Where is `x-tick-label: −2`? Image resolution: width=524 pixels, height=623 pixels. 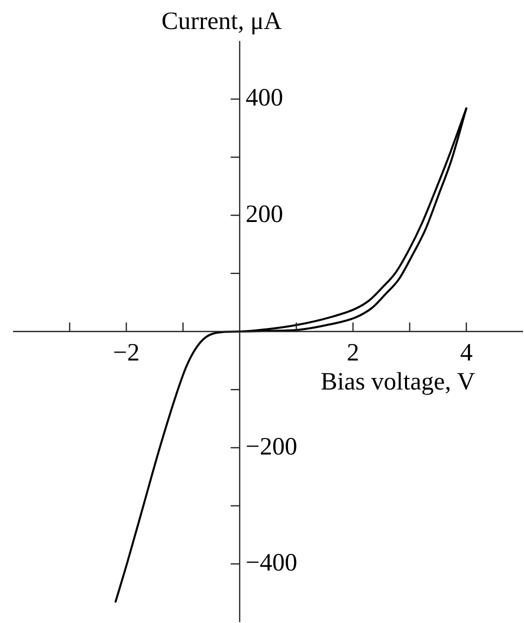
x-tick-label: −2 is located at coordinates (126, 353).